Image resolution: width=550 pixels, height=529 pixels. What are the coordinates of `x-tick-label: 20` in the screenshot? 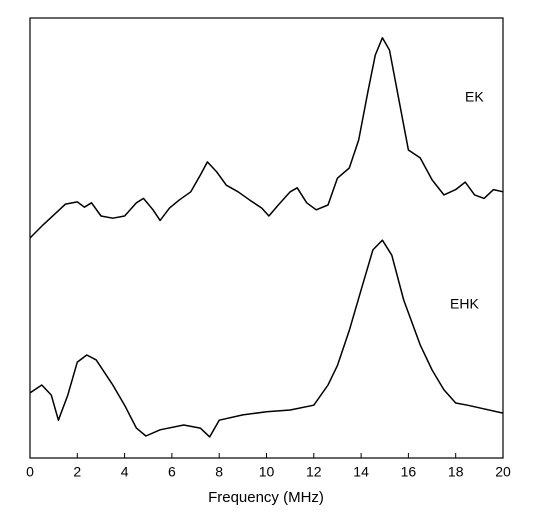 It's located at (503, 472).